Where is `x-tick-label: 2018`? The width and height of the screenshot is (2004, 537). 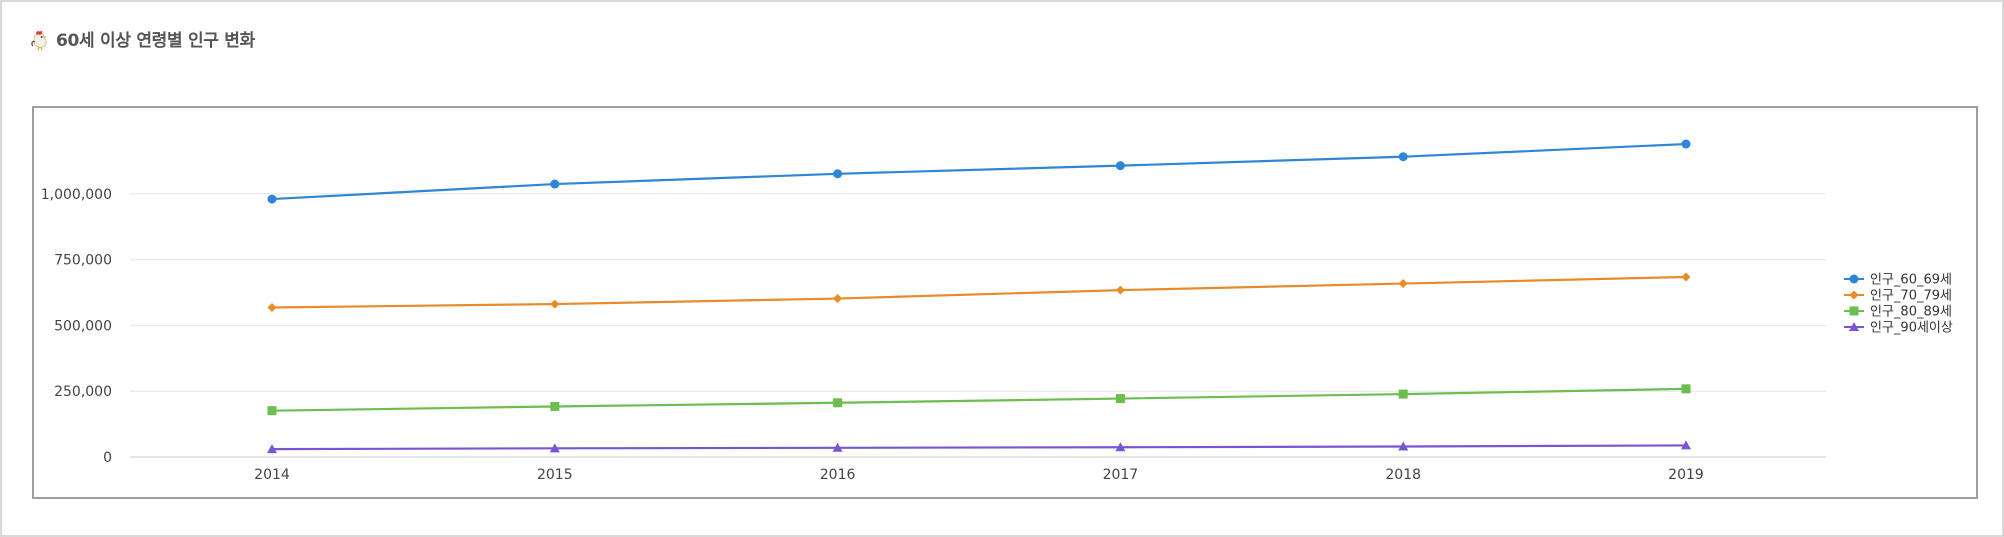 x-tick-label: 2018 is located at coordinates (1403, 475).